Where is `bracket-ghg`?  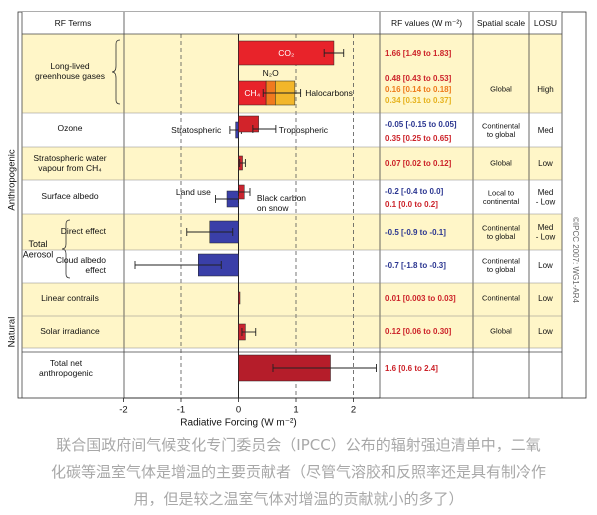
bracket-ghg is located at coordinates (116, 72).